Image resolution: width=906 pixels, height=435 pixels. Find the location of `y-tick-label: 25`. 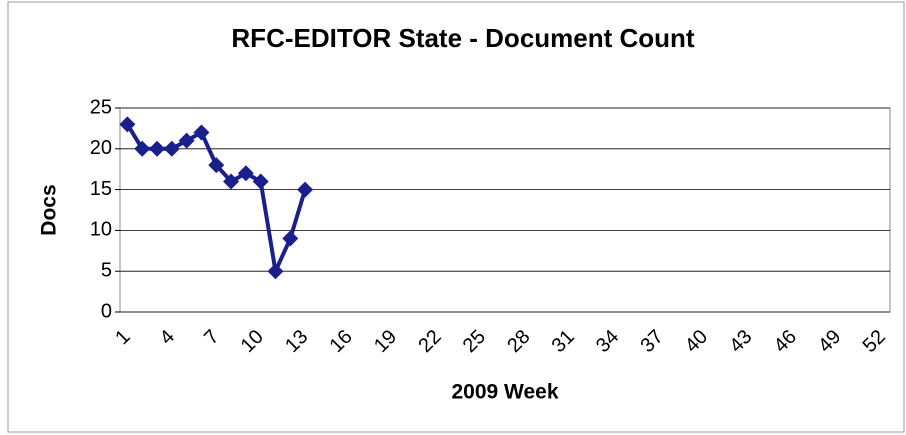

y-tick-label: 25 is located at coordinates (101, 107).